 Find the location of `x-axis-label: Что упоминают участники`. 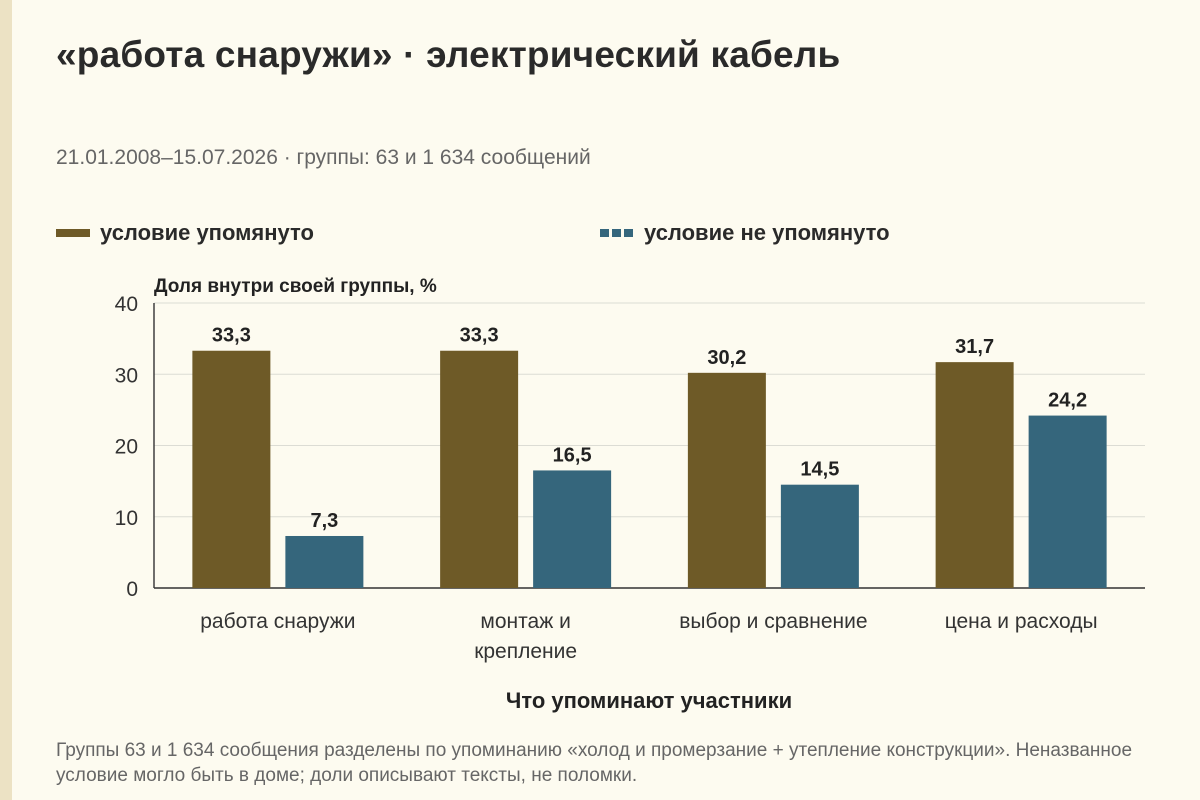

x-axis-label: Что упоминают участники is located at coordinates (649, 700).